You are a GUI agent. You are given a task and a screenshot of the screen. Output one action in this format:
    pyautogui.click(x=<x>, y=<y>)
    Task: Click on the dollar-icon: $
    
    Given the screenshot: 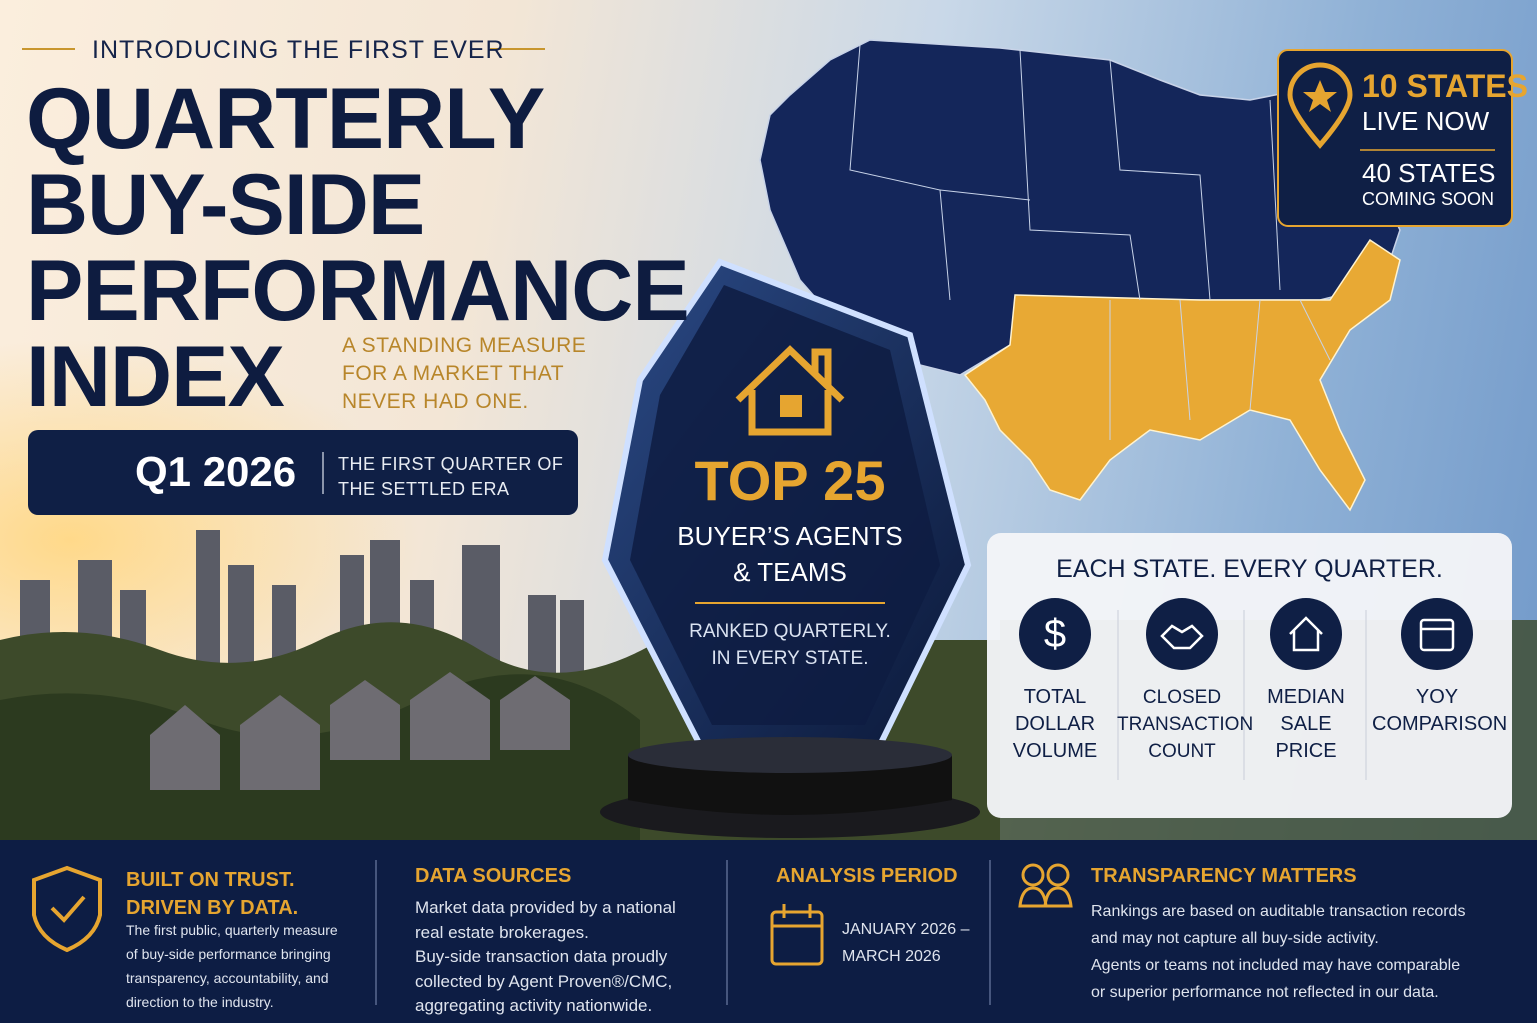 What is the action you would take?
    pyautogui.click(x=1055, y=634)
    